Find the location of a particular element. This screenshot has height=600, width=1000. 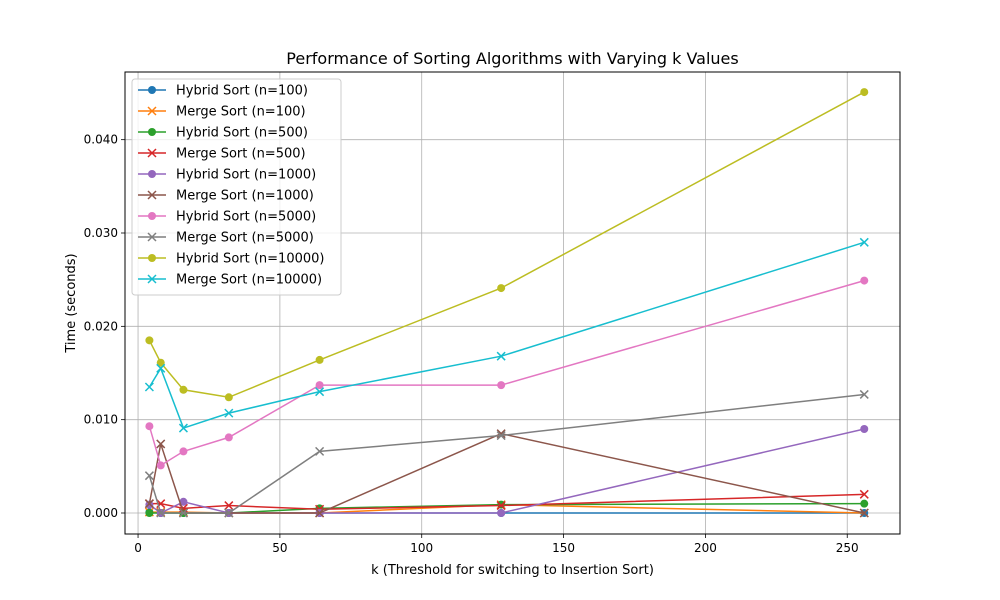

legend-item: Hybrid Sort (n=100) is located at coordinates (223, 91).